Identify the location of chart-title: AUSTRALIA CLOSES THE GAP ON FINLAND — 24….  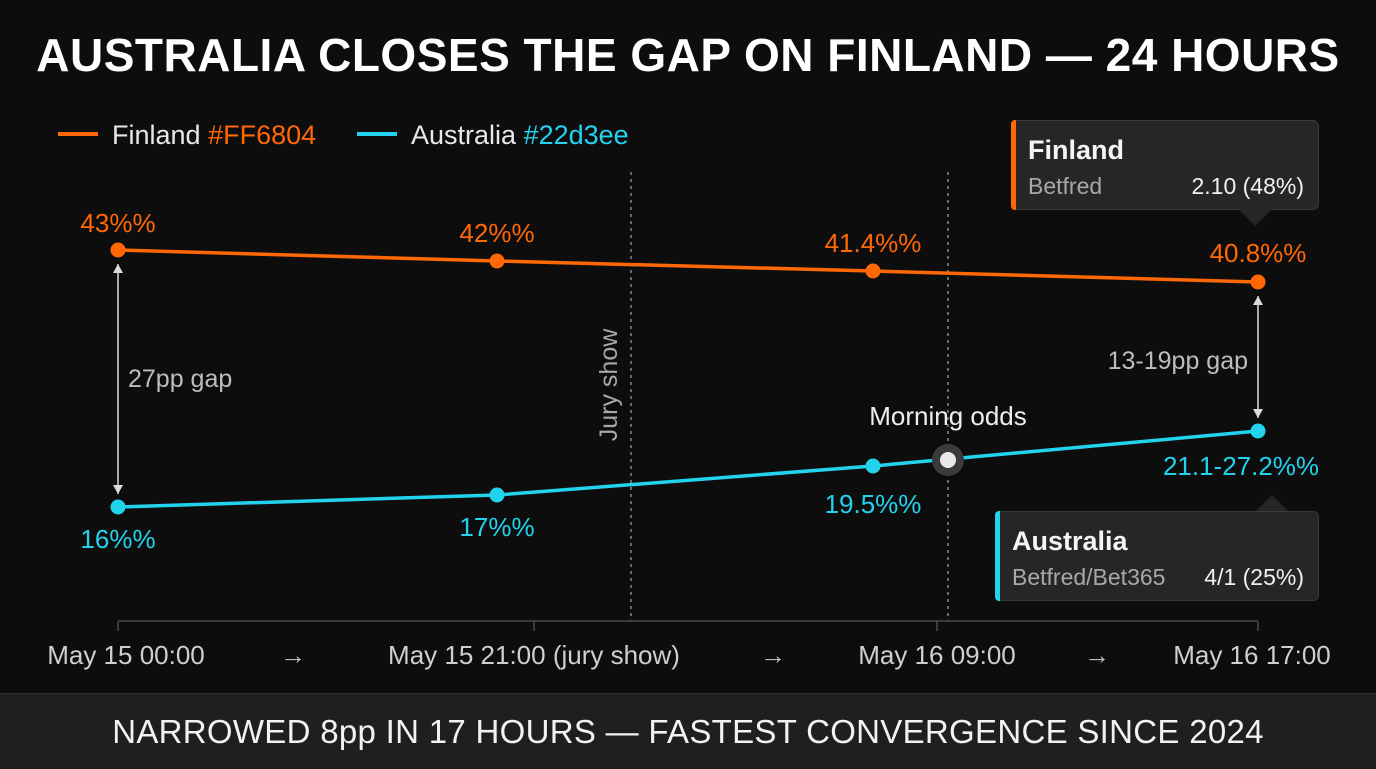
(688, 55).